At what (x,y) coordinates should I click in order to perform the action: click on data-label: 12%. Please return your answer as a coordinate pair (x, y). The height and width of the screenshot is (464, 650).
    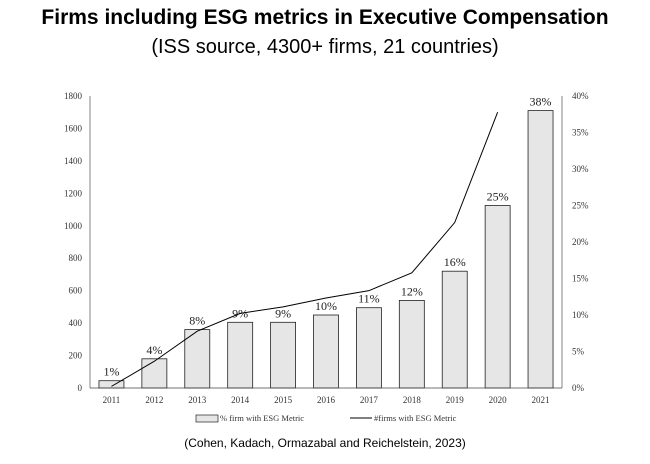
    Looking at the image, I should click on (412, 291).